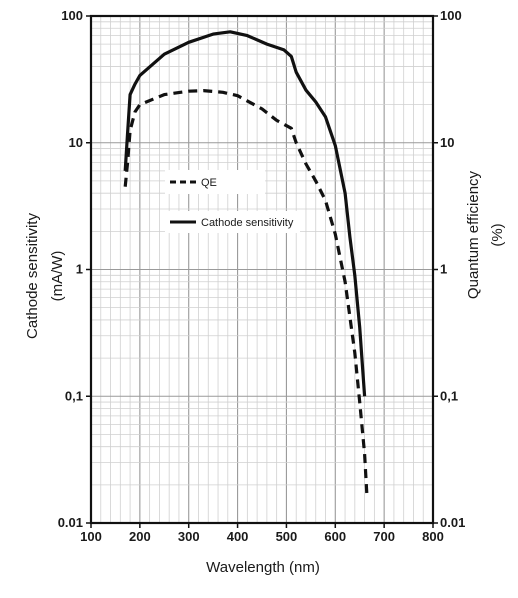  I want to click on x-tick-label: 600, so click(335, 536).